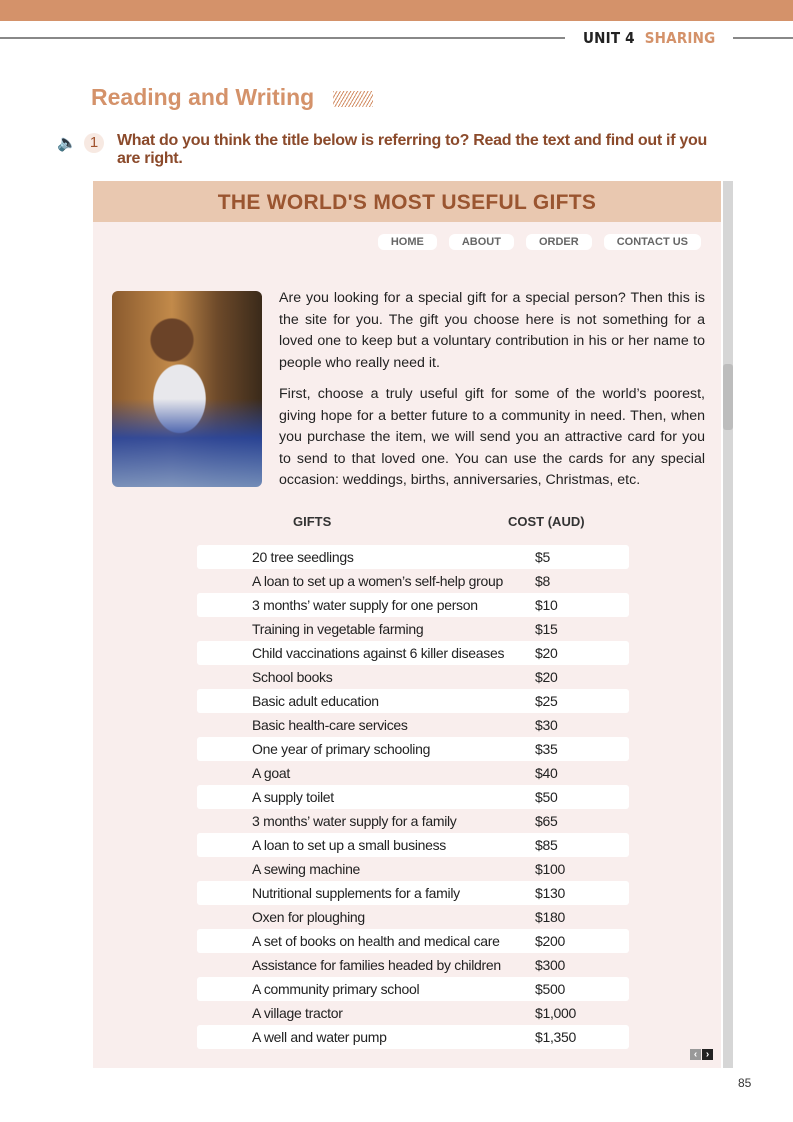 The height and width of the screenshot is (1122, 793). I want to click on table-row: A community primary school $500, so click(413, 989).